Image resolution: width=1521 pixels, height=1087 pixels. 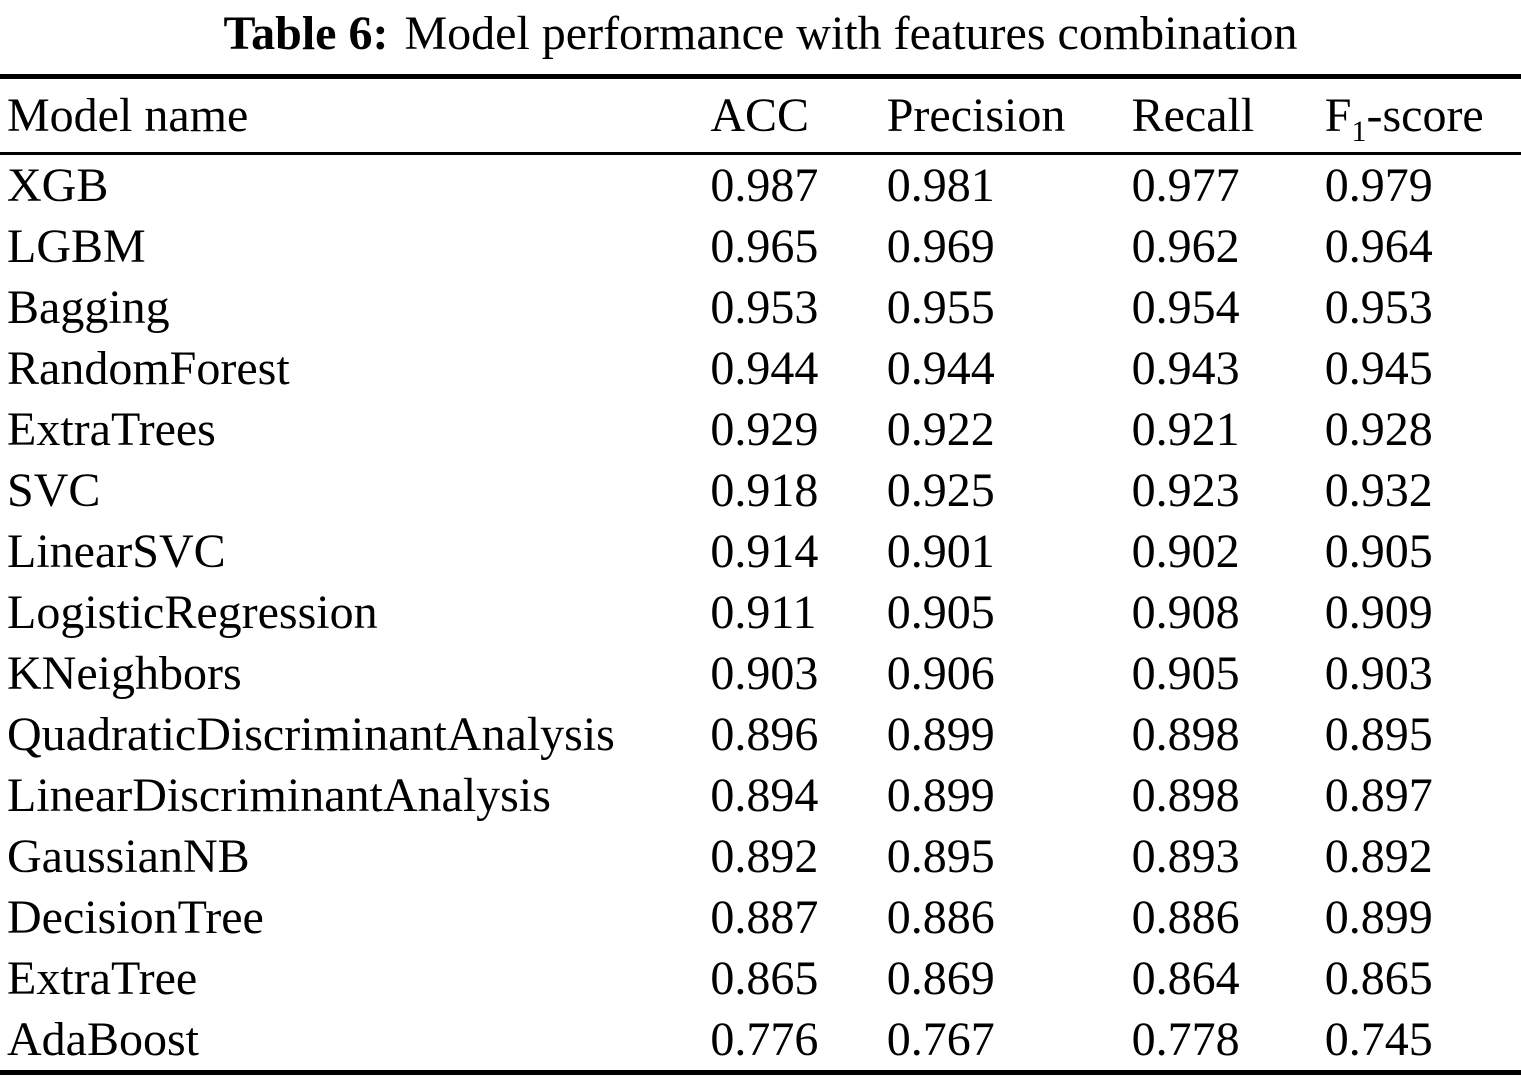 What do you see at coordinates (1185, 490) in the screenshot?
I see `recall-cell: 0.923` at bounding box center [1185, 490].